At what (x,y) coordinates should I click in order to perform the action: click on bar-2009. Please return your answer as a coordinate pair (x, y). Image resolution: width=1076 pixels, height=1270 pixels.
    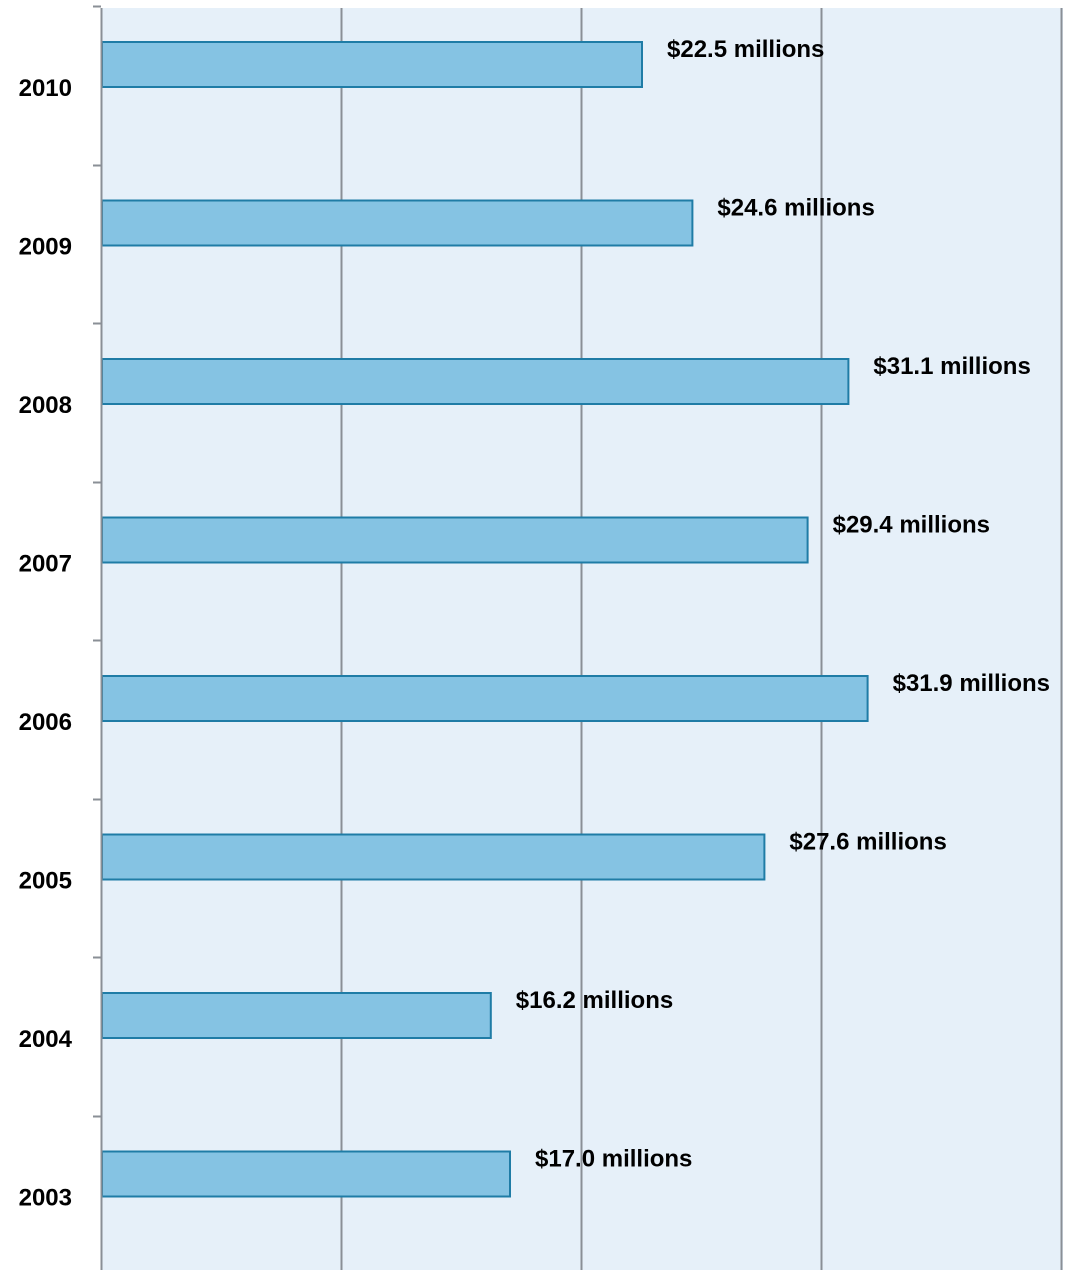
    Looking at the image, I should click on (397, 223).